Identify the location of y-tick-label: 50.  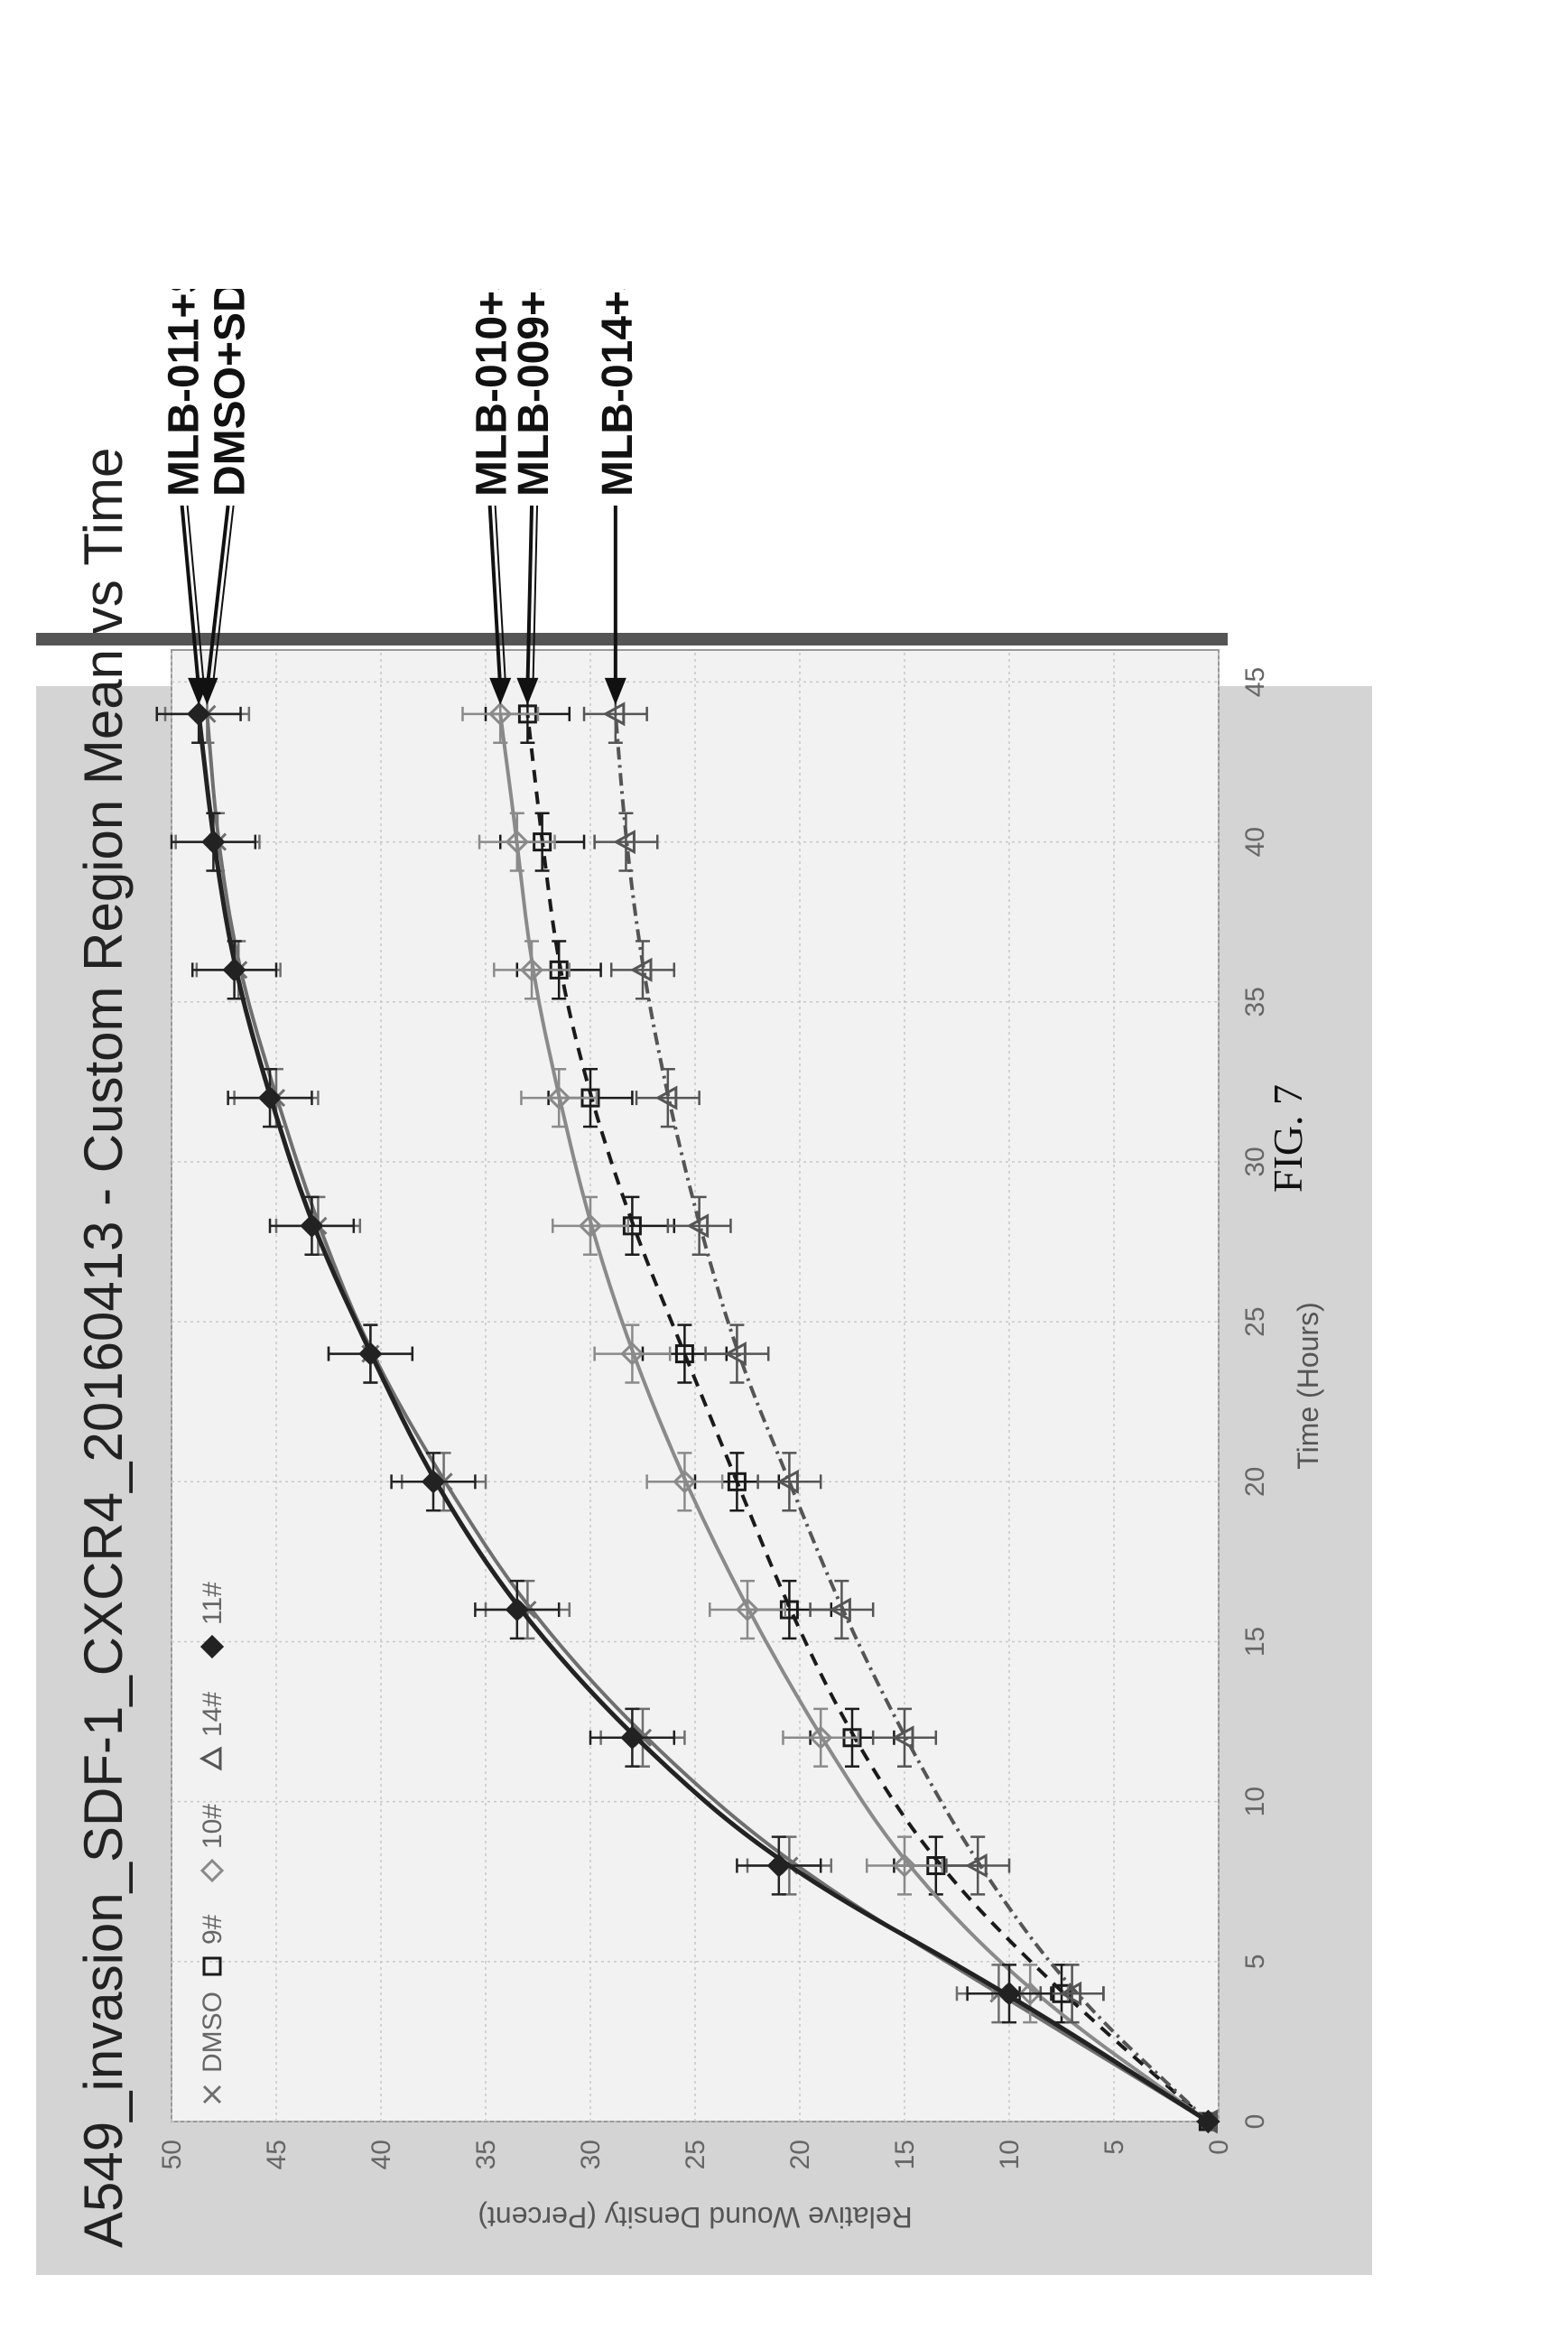
(172, 2154).